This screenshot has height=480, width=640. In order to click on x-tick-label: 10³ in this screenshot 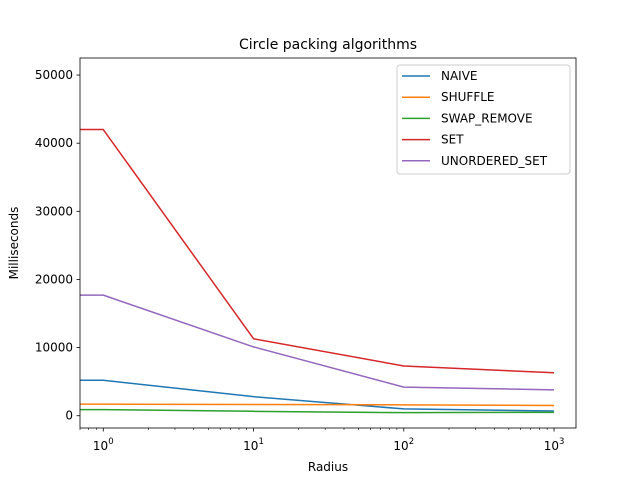, I will do `click(554, 445)`.